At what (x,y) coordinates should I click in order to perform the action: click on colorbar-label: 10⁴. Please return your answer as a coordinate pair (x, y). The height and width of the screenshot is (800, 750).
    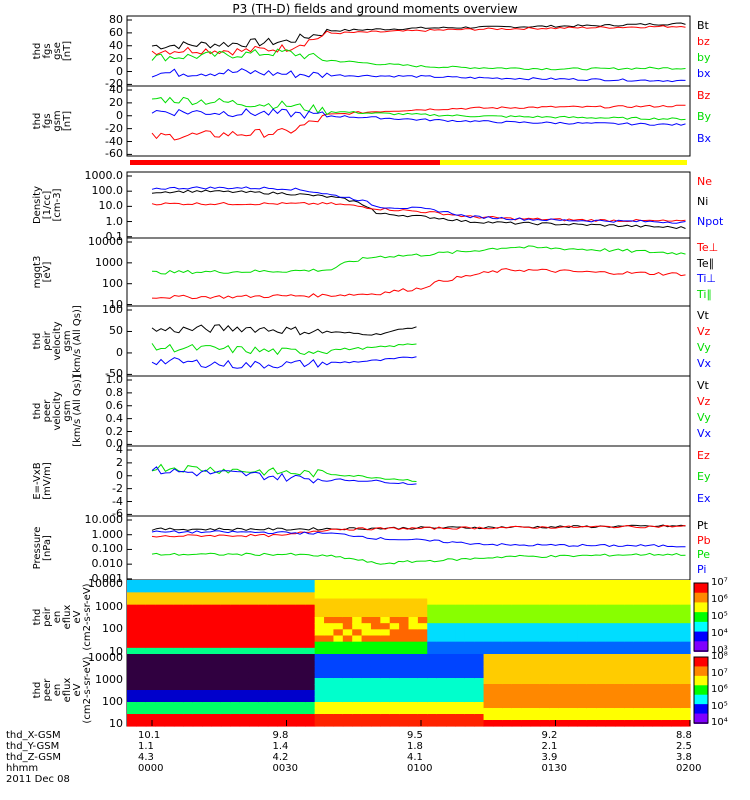
    Looking at the image, I should click on (719, 722).